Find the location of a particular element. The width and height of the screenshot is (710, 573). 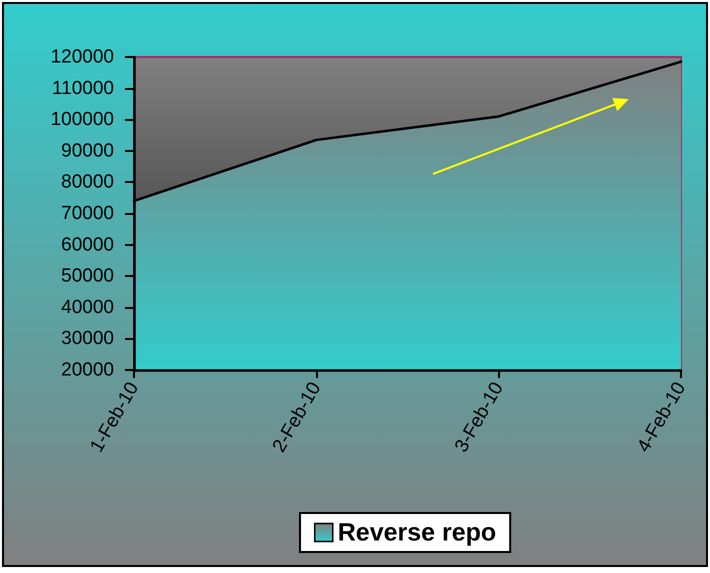

y-tick-label: 50000 is located at coordinates (87, 276).